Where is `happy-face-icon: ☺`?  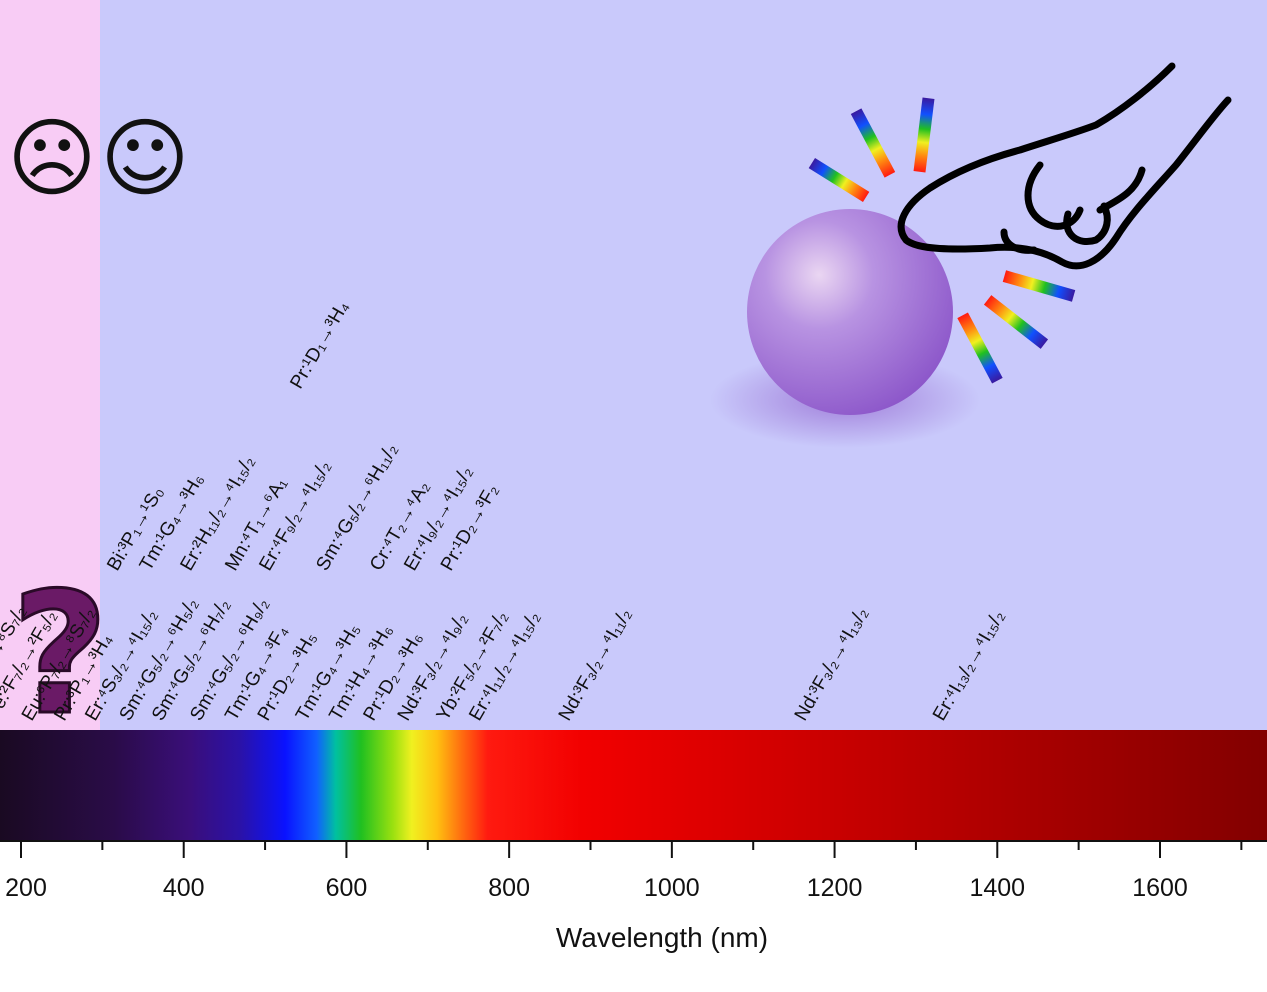
happy-face-icon: ☺ is located at coordinates (145, 159).